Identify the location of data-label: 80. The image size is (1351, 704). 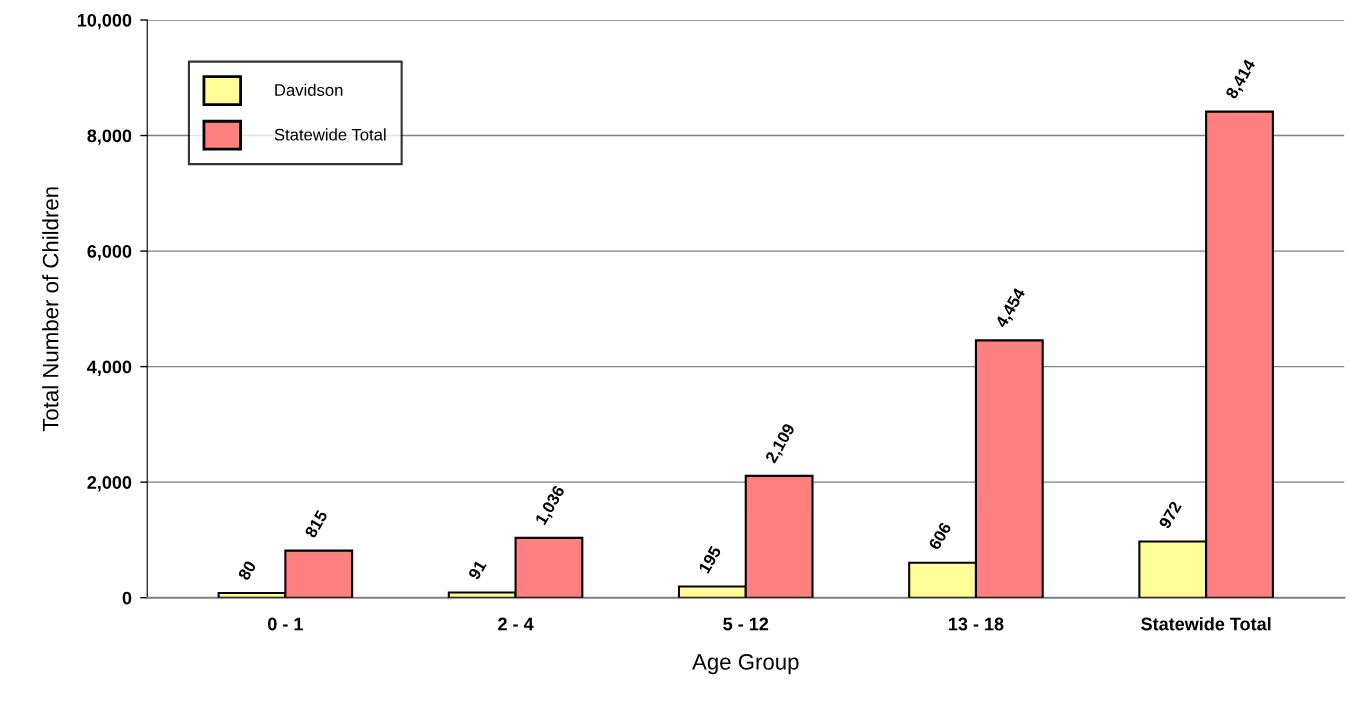
(247, 570).